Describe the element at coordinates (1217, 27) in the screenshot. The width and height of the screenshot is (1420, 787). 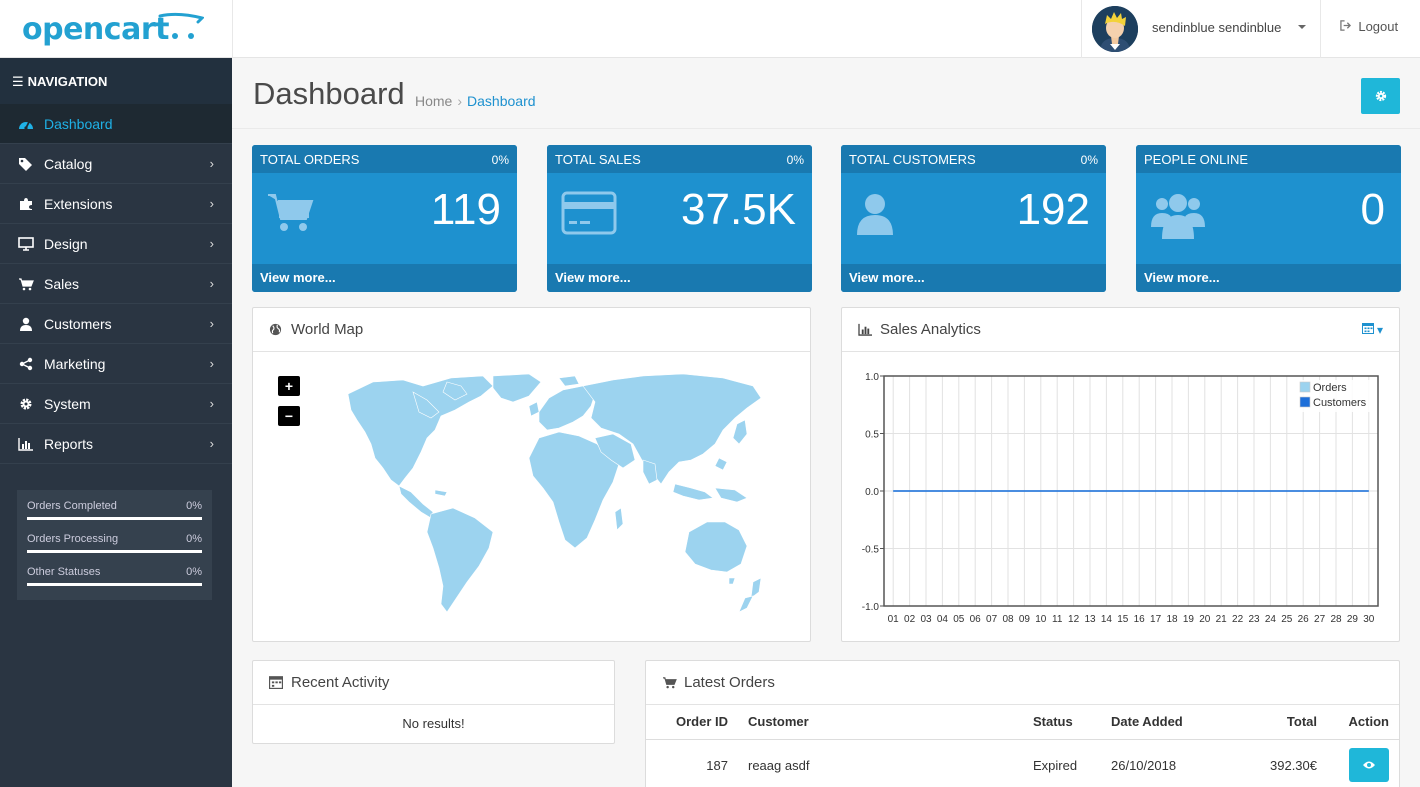
I see `user-name: sendinblue sendinblue` at that location.